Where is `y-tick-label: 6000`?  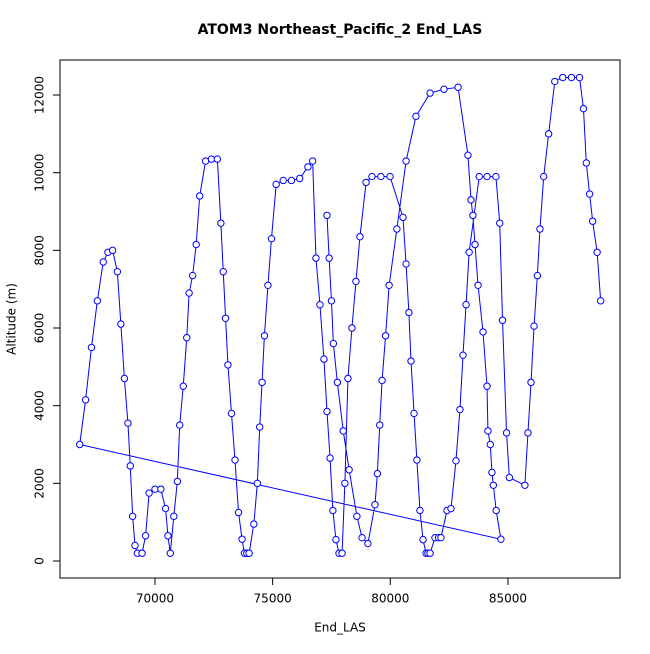
y-tick-label: 6000 is located at coordinates (40, 328).